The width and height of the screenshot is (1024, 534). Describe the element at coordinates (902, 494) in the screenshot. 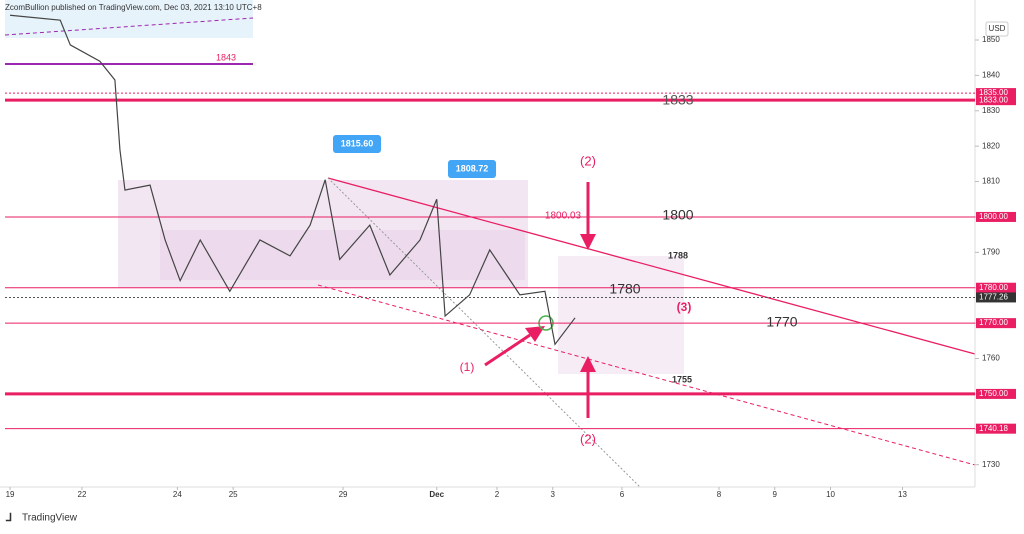

I see `x-tick-label: 13` at that location.